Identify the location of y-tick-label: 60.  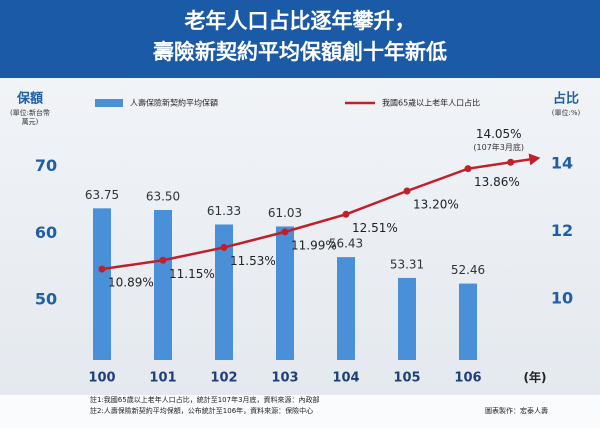
(46, 232).